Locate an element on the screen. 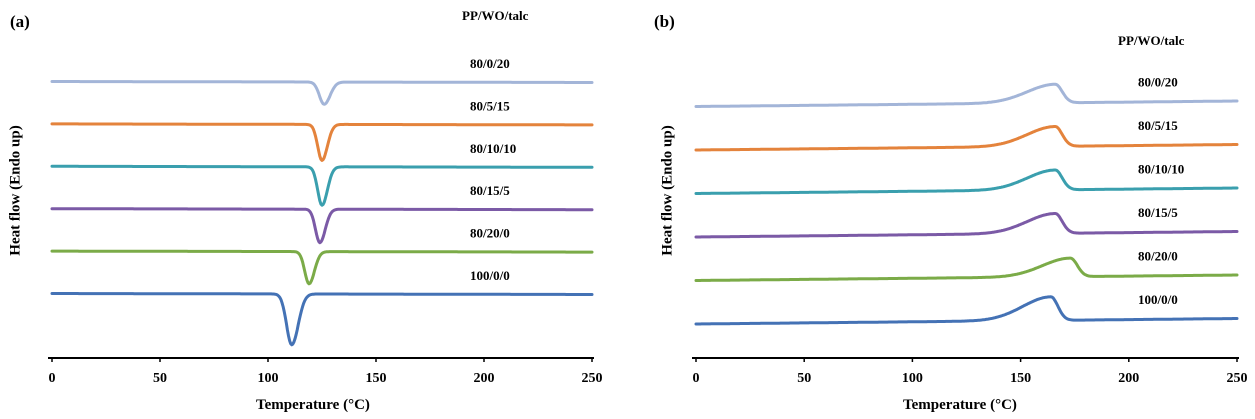 The image size is (1255, 419). panel-label: (b) is located at coordinates (664, 21).